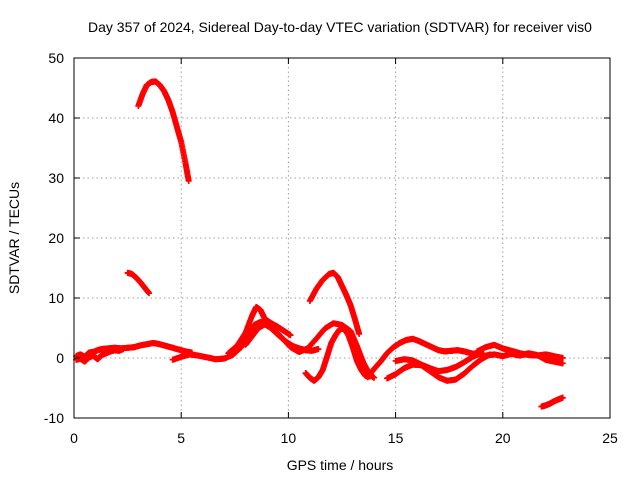 The height and width of the screenshot is (480, 640). I want to click on x-tick-label: 0, so click(74, 438).